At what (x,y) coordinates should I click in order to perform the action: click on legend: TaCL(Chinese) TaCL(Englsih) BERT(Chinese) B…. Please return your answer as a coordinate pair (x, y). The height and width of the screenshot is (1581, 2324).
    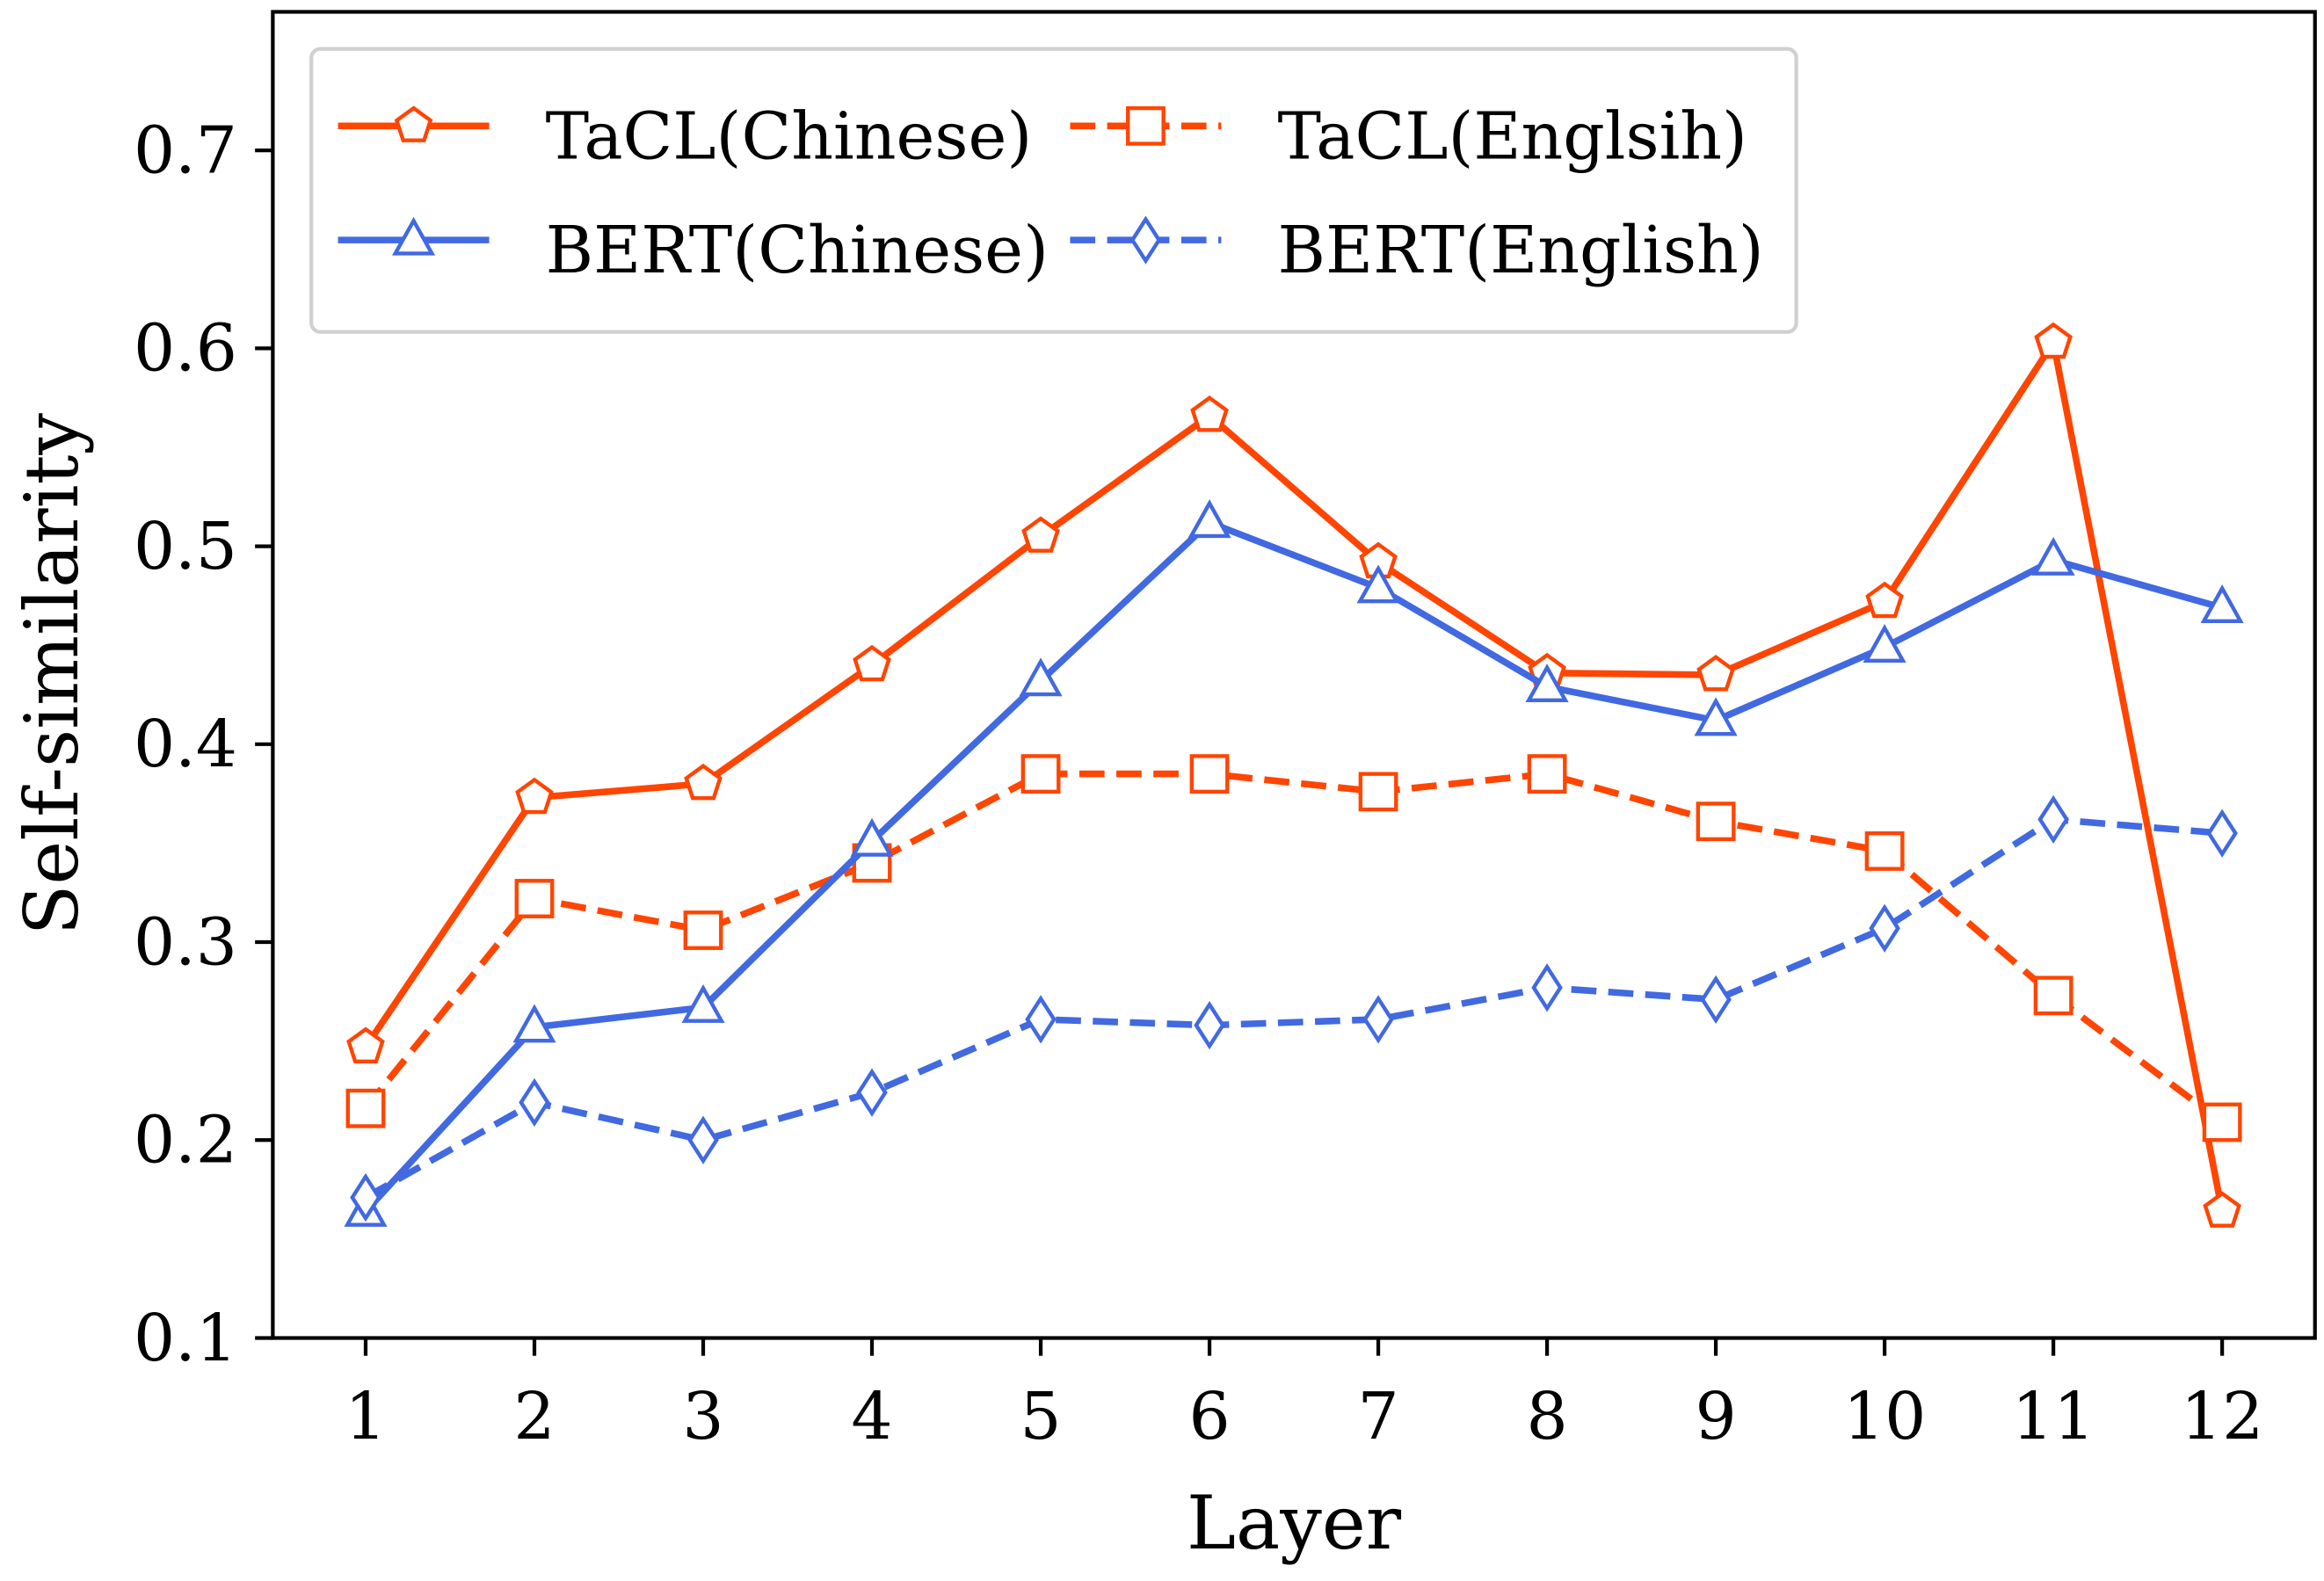
    Looking at the image, I should click on (1053, 190).